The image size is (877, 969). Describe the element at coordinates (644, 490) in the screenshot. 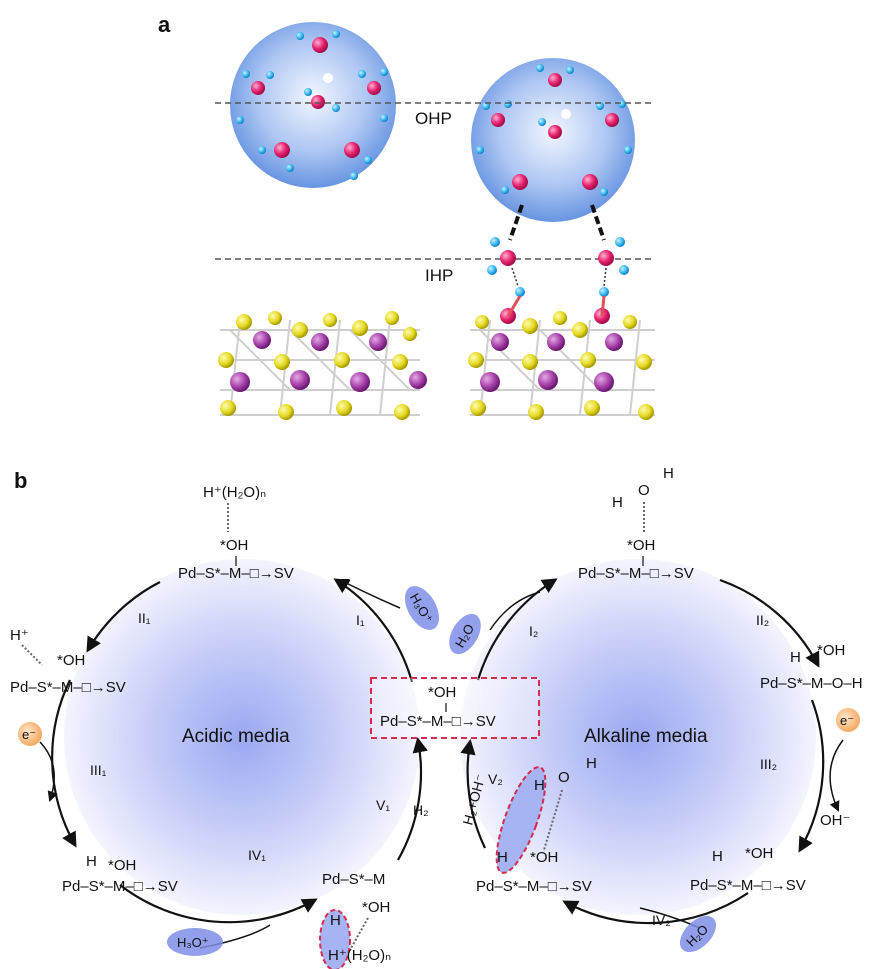

I see `alkaline-water-o: O` at that location.